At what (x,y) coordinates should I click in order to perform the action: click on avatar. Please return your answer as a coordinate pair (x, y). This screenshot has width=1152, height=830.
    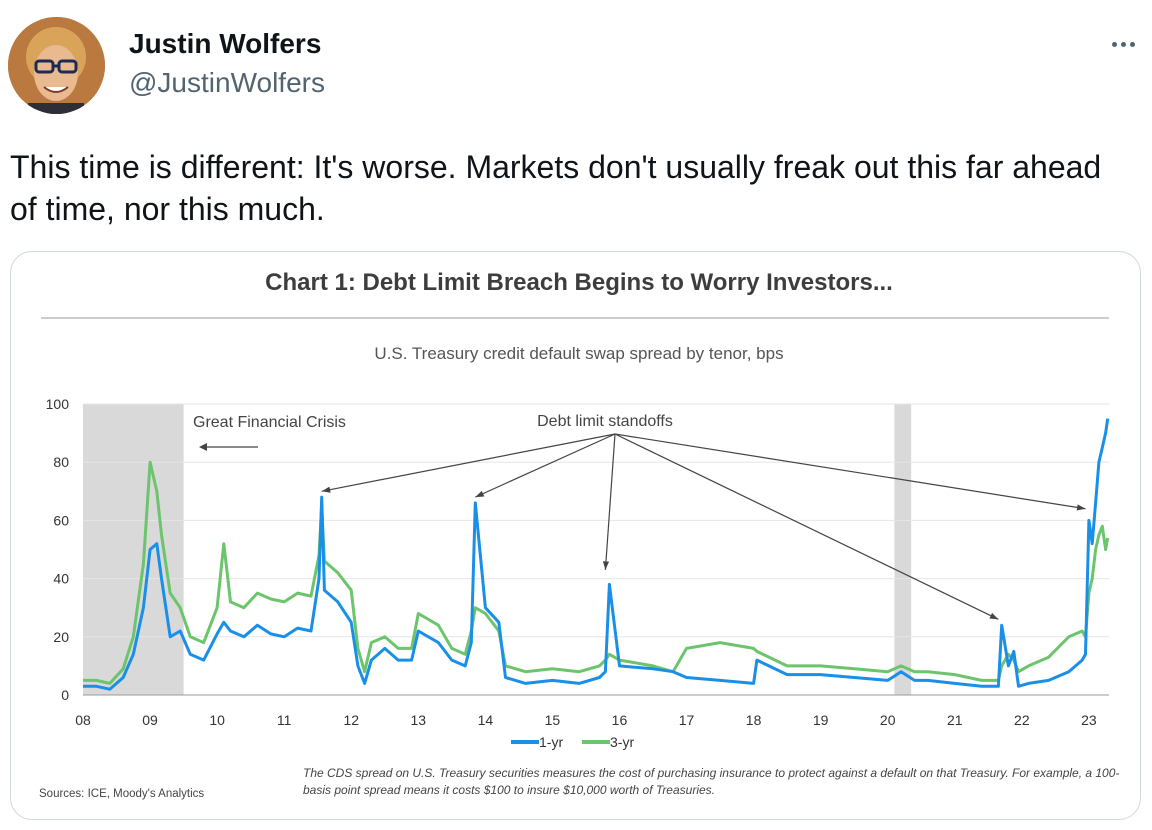
    Looking at the image, I should click on (56, 65).